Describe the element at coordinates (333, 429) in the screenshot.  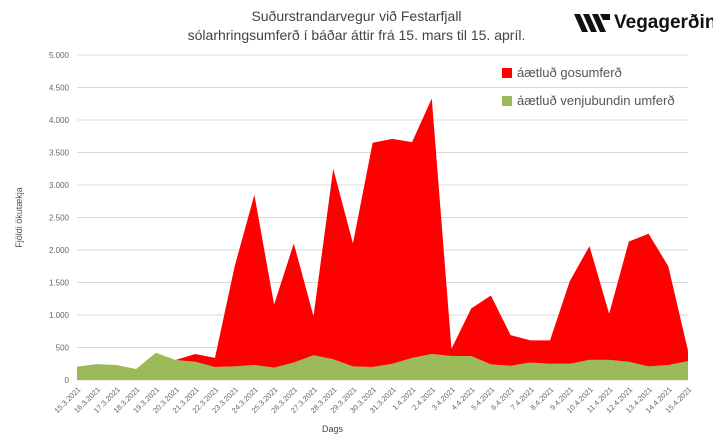
I see `x-axis-label: Dags` at that location.